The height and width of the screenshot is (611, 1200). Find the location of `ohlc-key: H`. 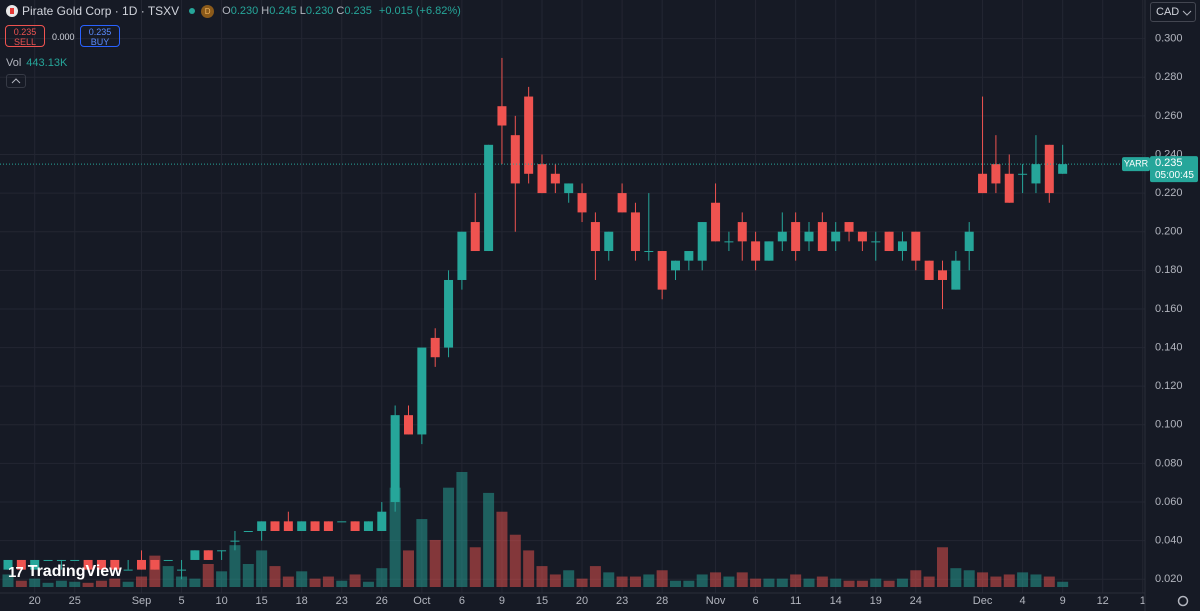

ohlc-key: H is located at coordinates (265, 11).